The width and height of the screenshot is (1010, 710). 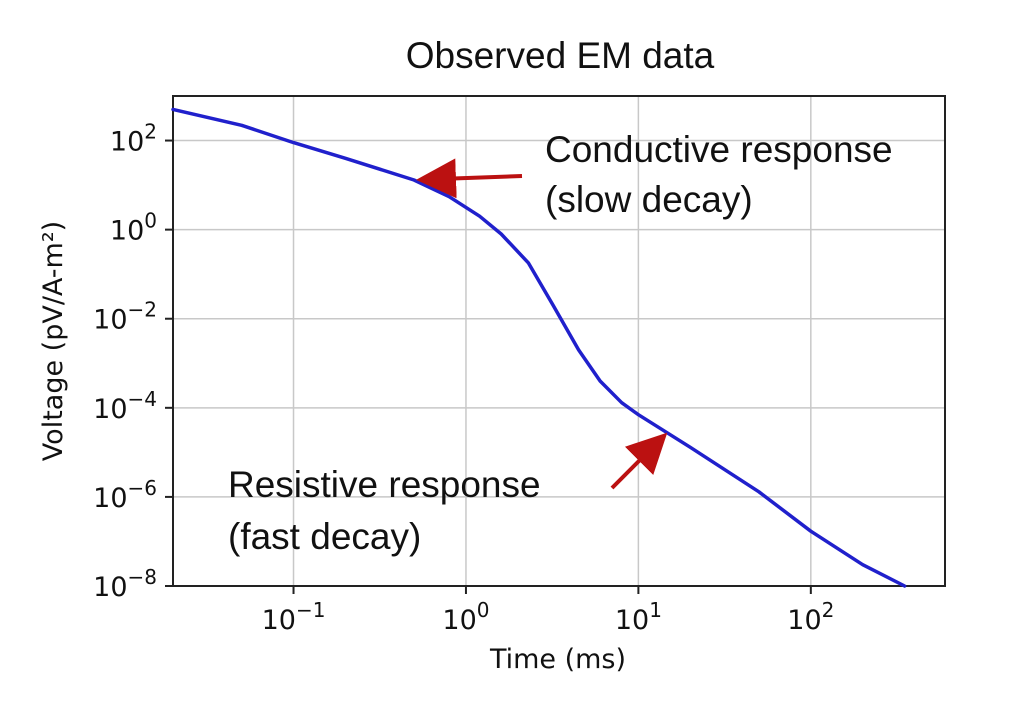 What do you see at coordinates (810, 617) in the screenshot?
I see `x-tick-label: 10²` at bounding box center [810, 617].